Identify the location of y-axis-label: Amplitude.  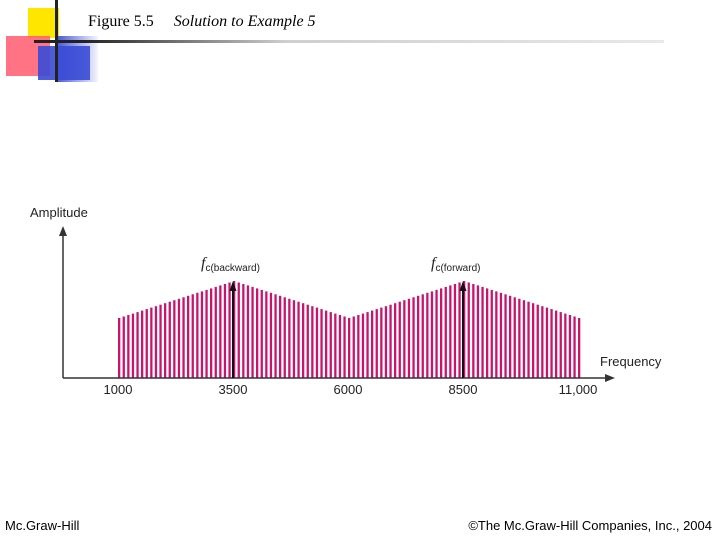
(59, 212).